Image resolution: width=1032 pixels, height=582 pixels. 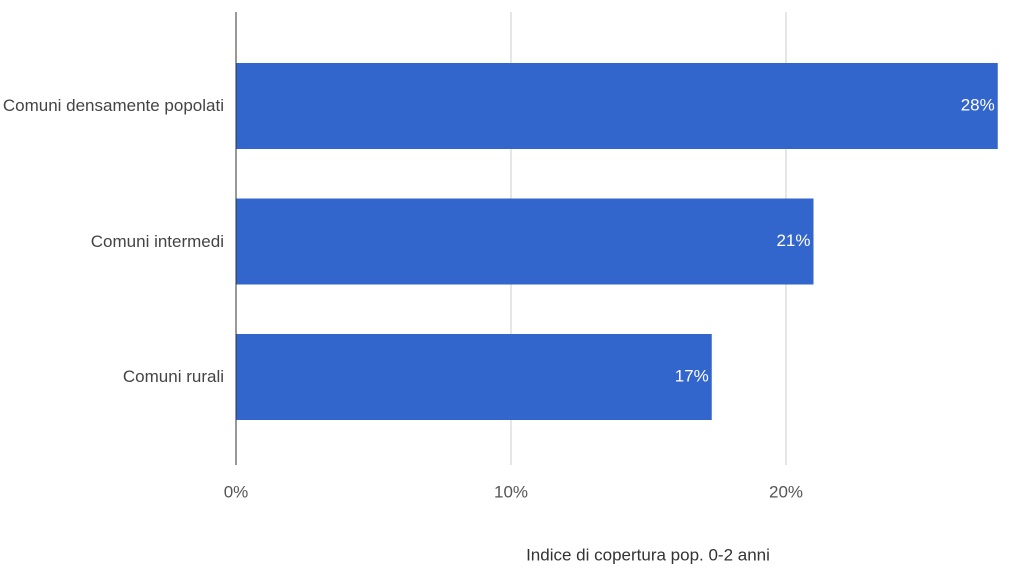 I want to click on y-tick-label: Comuni intermedi, so click(x=157, y=241).